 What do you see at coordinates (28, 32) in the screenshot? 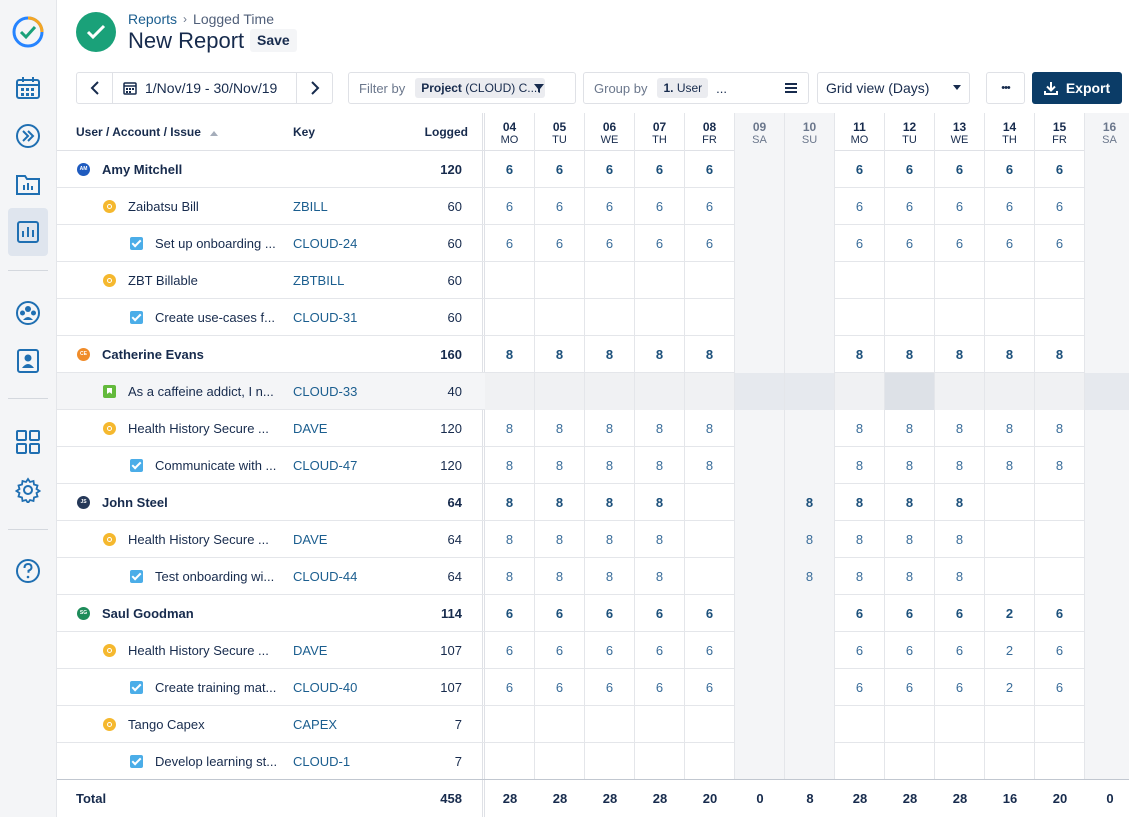
I see `app-logo-icon` at bounding box center [28, 32].